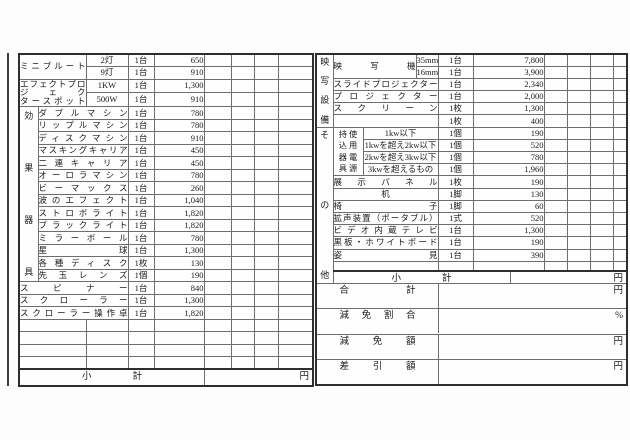  What do you see at coordinates (472, 277) in the screenshot?
I see `subtotal-row: 小計 円` at bounding box center [472, 277].